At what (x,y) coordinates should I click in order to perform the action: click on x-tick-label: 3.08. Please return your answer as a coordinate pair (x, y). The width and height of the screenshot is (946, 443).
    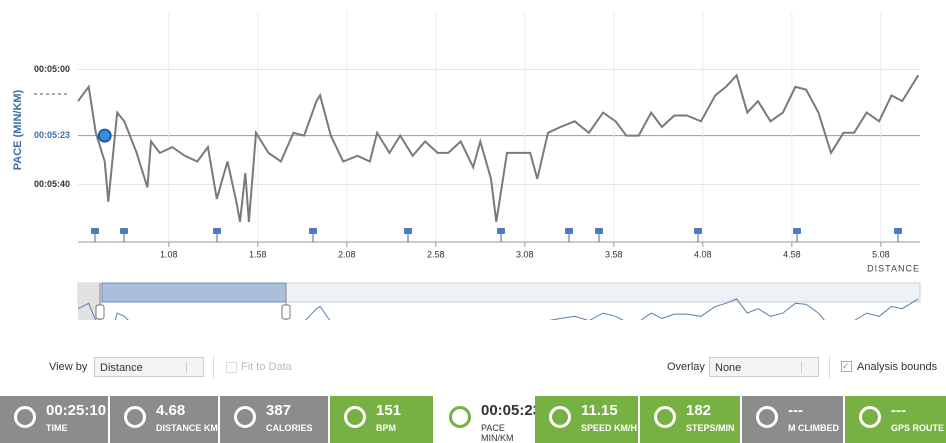
    Looking at the image, I should click on (525, 254).